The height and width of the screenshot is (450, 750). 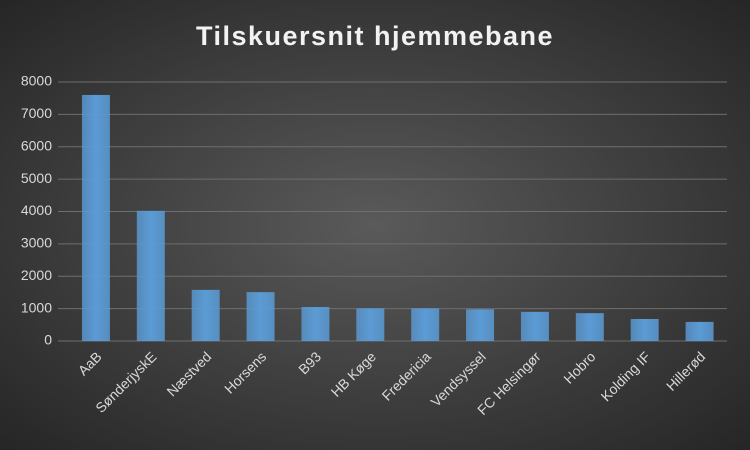 What do you see at coordinates (36, 243) in the screenshot?
I see `y-tick-label: 3000` at bounding box center [36, 243].